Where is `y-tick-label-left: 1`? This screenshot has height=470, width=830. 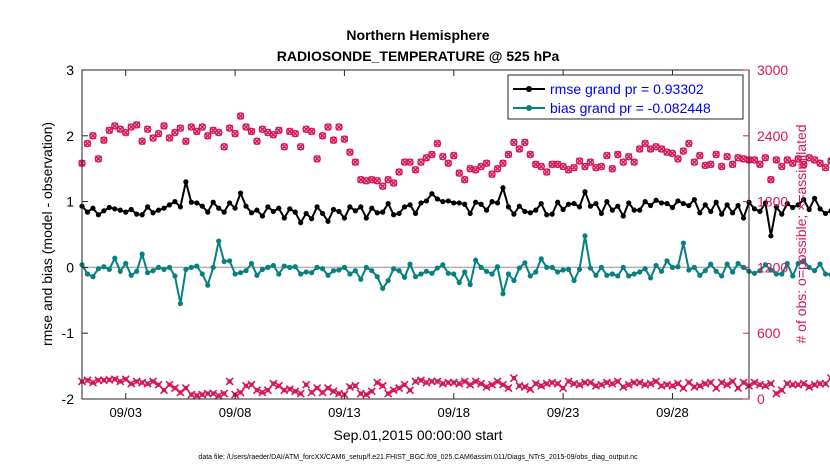
y-tick-label-left: 1 is located at coordinates (70, 202).